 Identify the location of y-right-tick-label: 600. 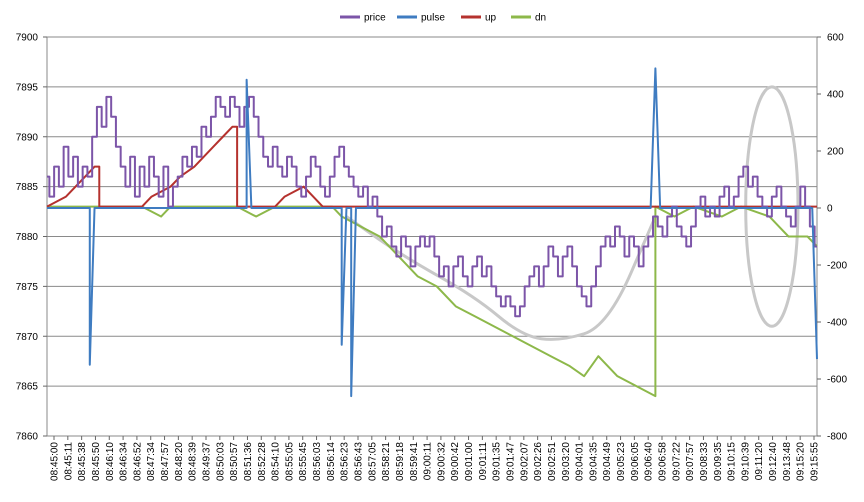
(835, 38).